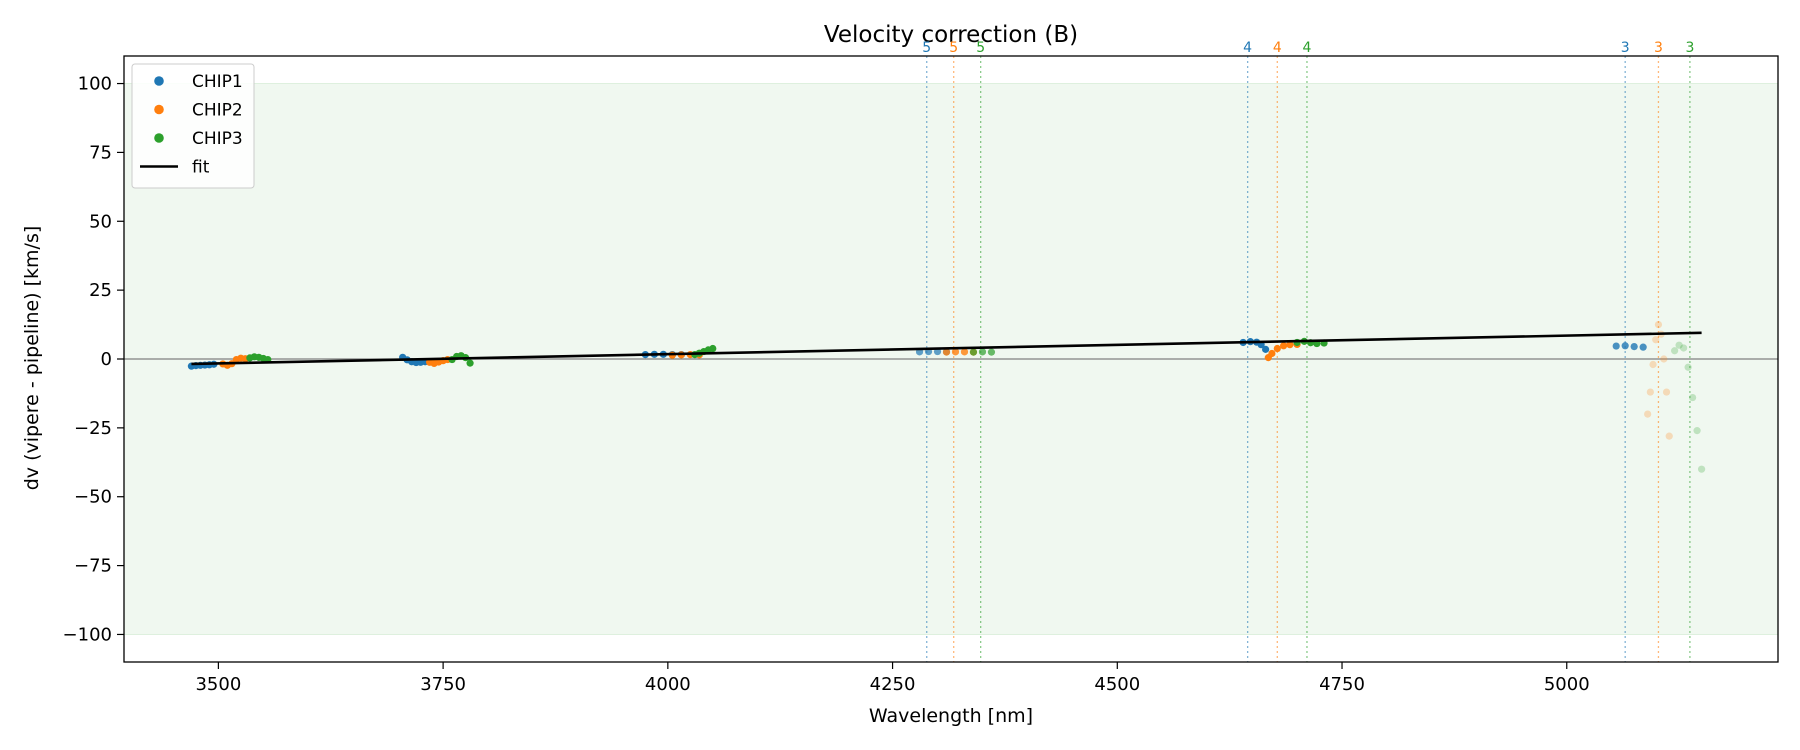 The image size is (1800, 750). Describe the element at coordinates (32, 358) in the screenshot. I see `y-axis-label: dv (vipere - pipeline) [km/s]` at that location.